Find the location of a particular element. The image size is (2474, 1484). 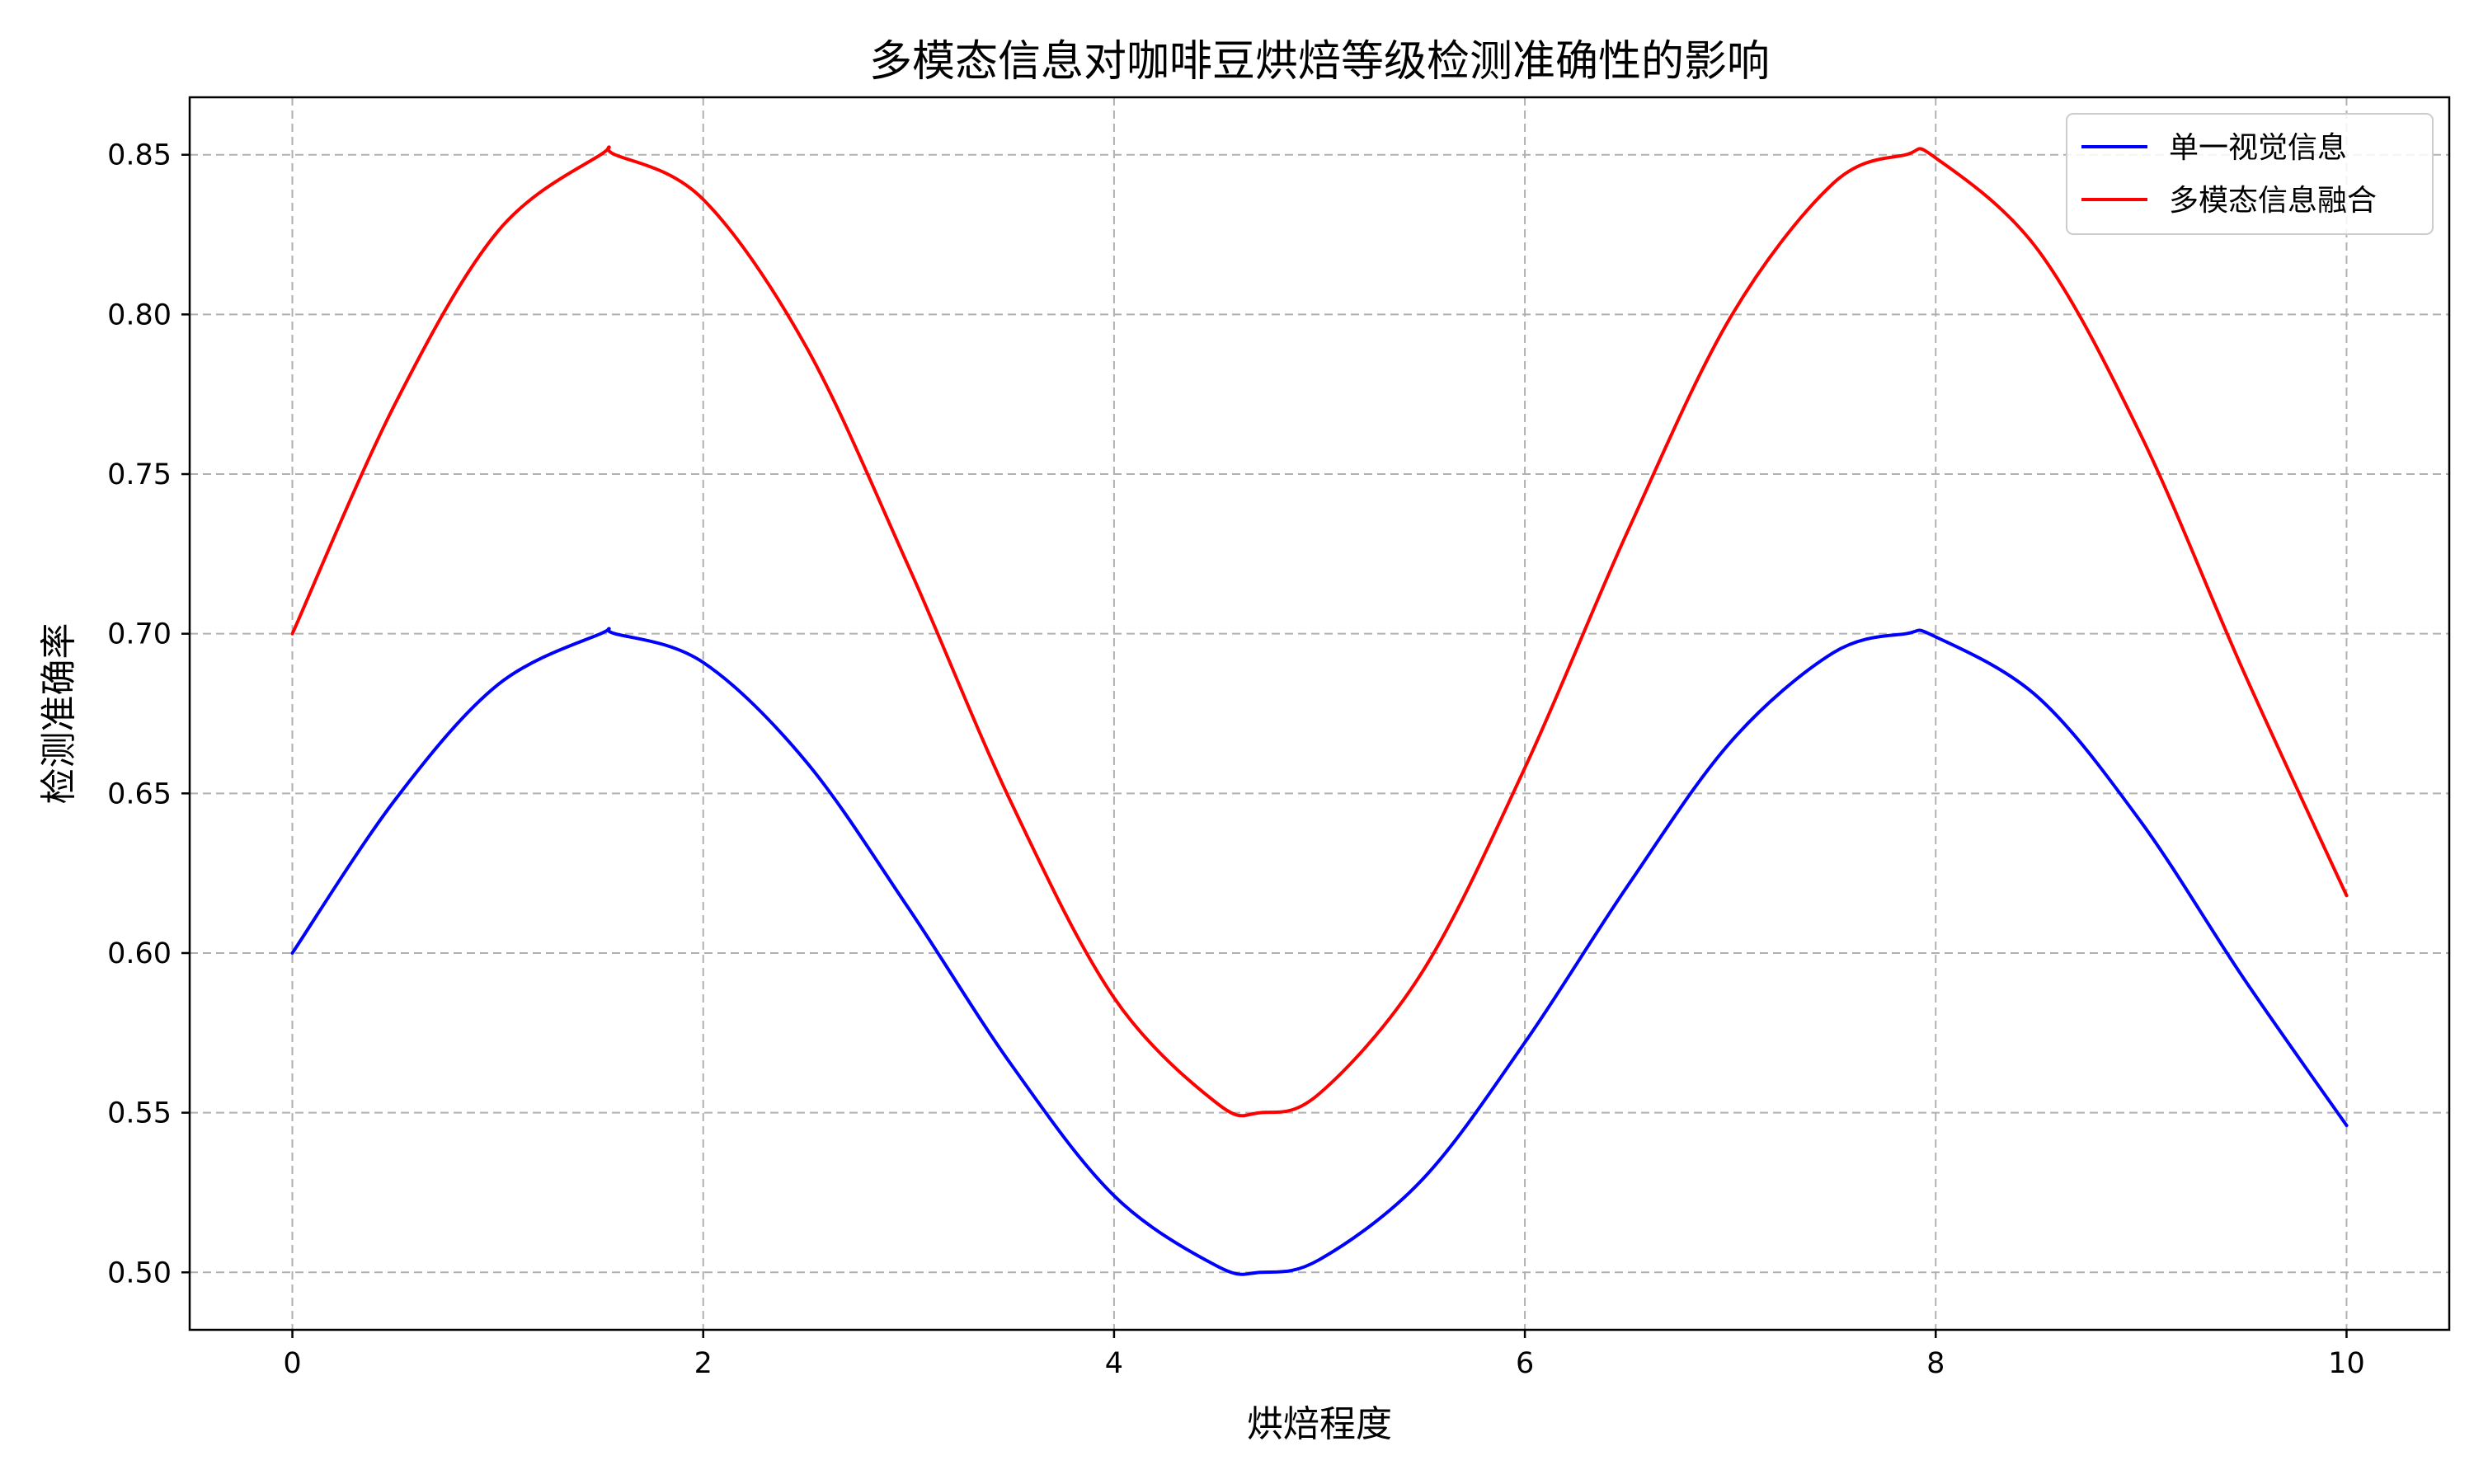

y-tick-label: 0.80 is located at coordinates (139, 314).